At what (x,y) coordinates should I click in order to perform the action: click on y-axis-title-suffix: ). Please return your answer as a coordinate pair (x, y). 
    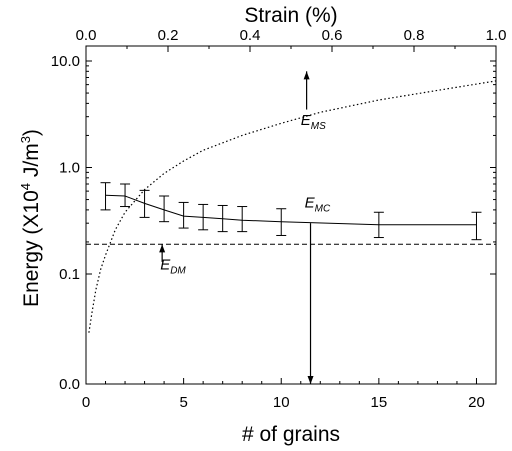
    Looking at the image, I should click on (31, 132).